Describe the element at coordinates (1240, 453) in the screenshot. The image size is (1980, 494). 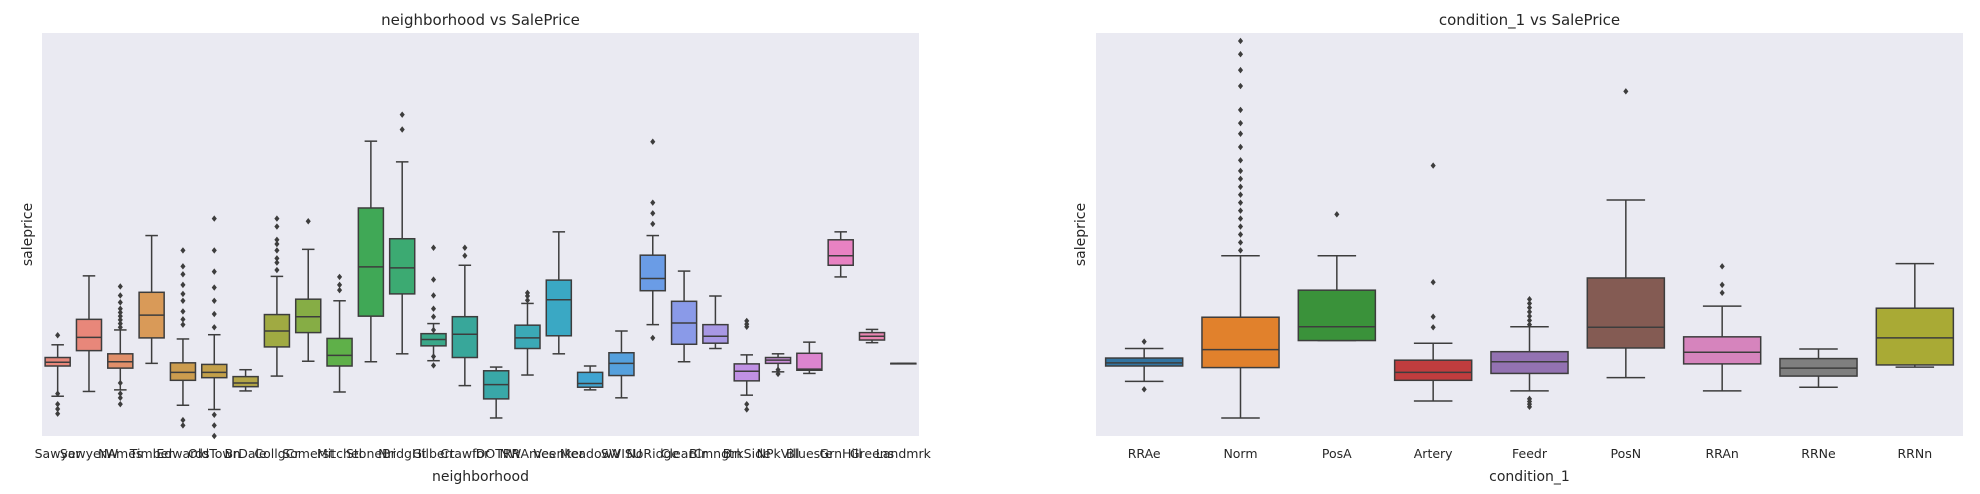
I see `x-tick-label: Norm` at that location.